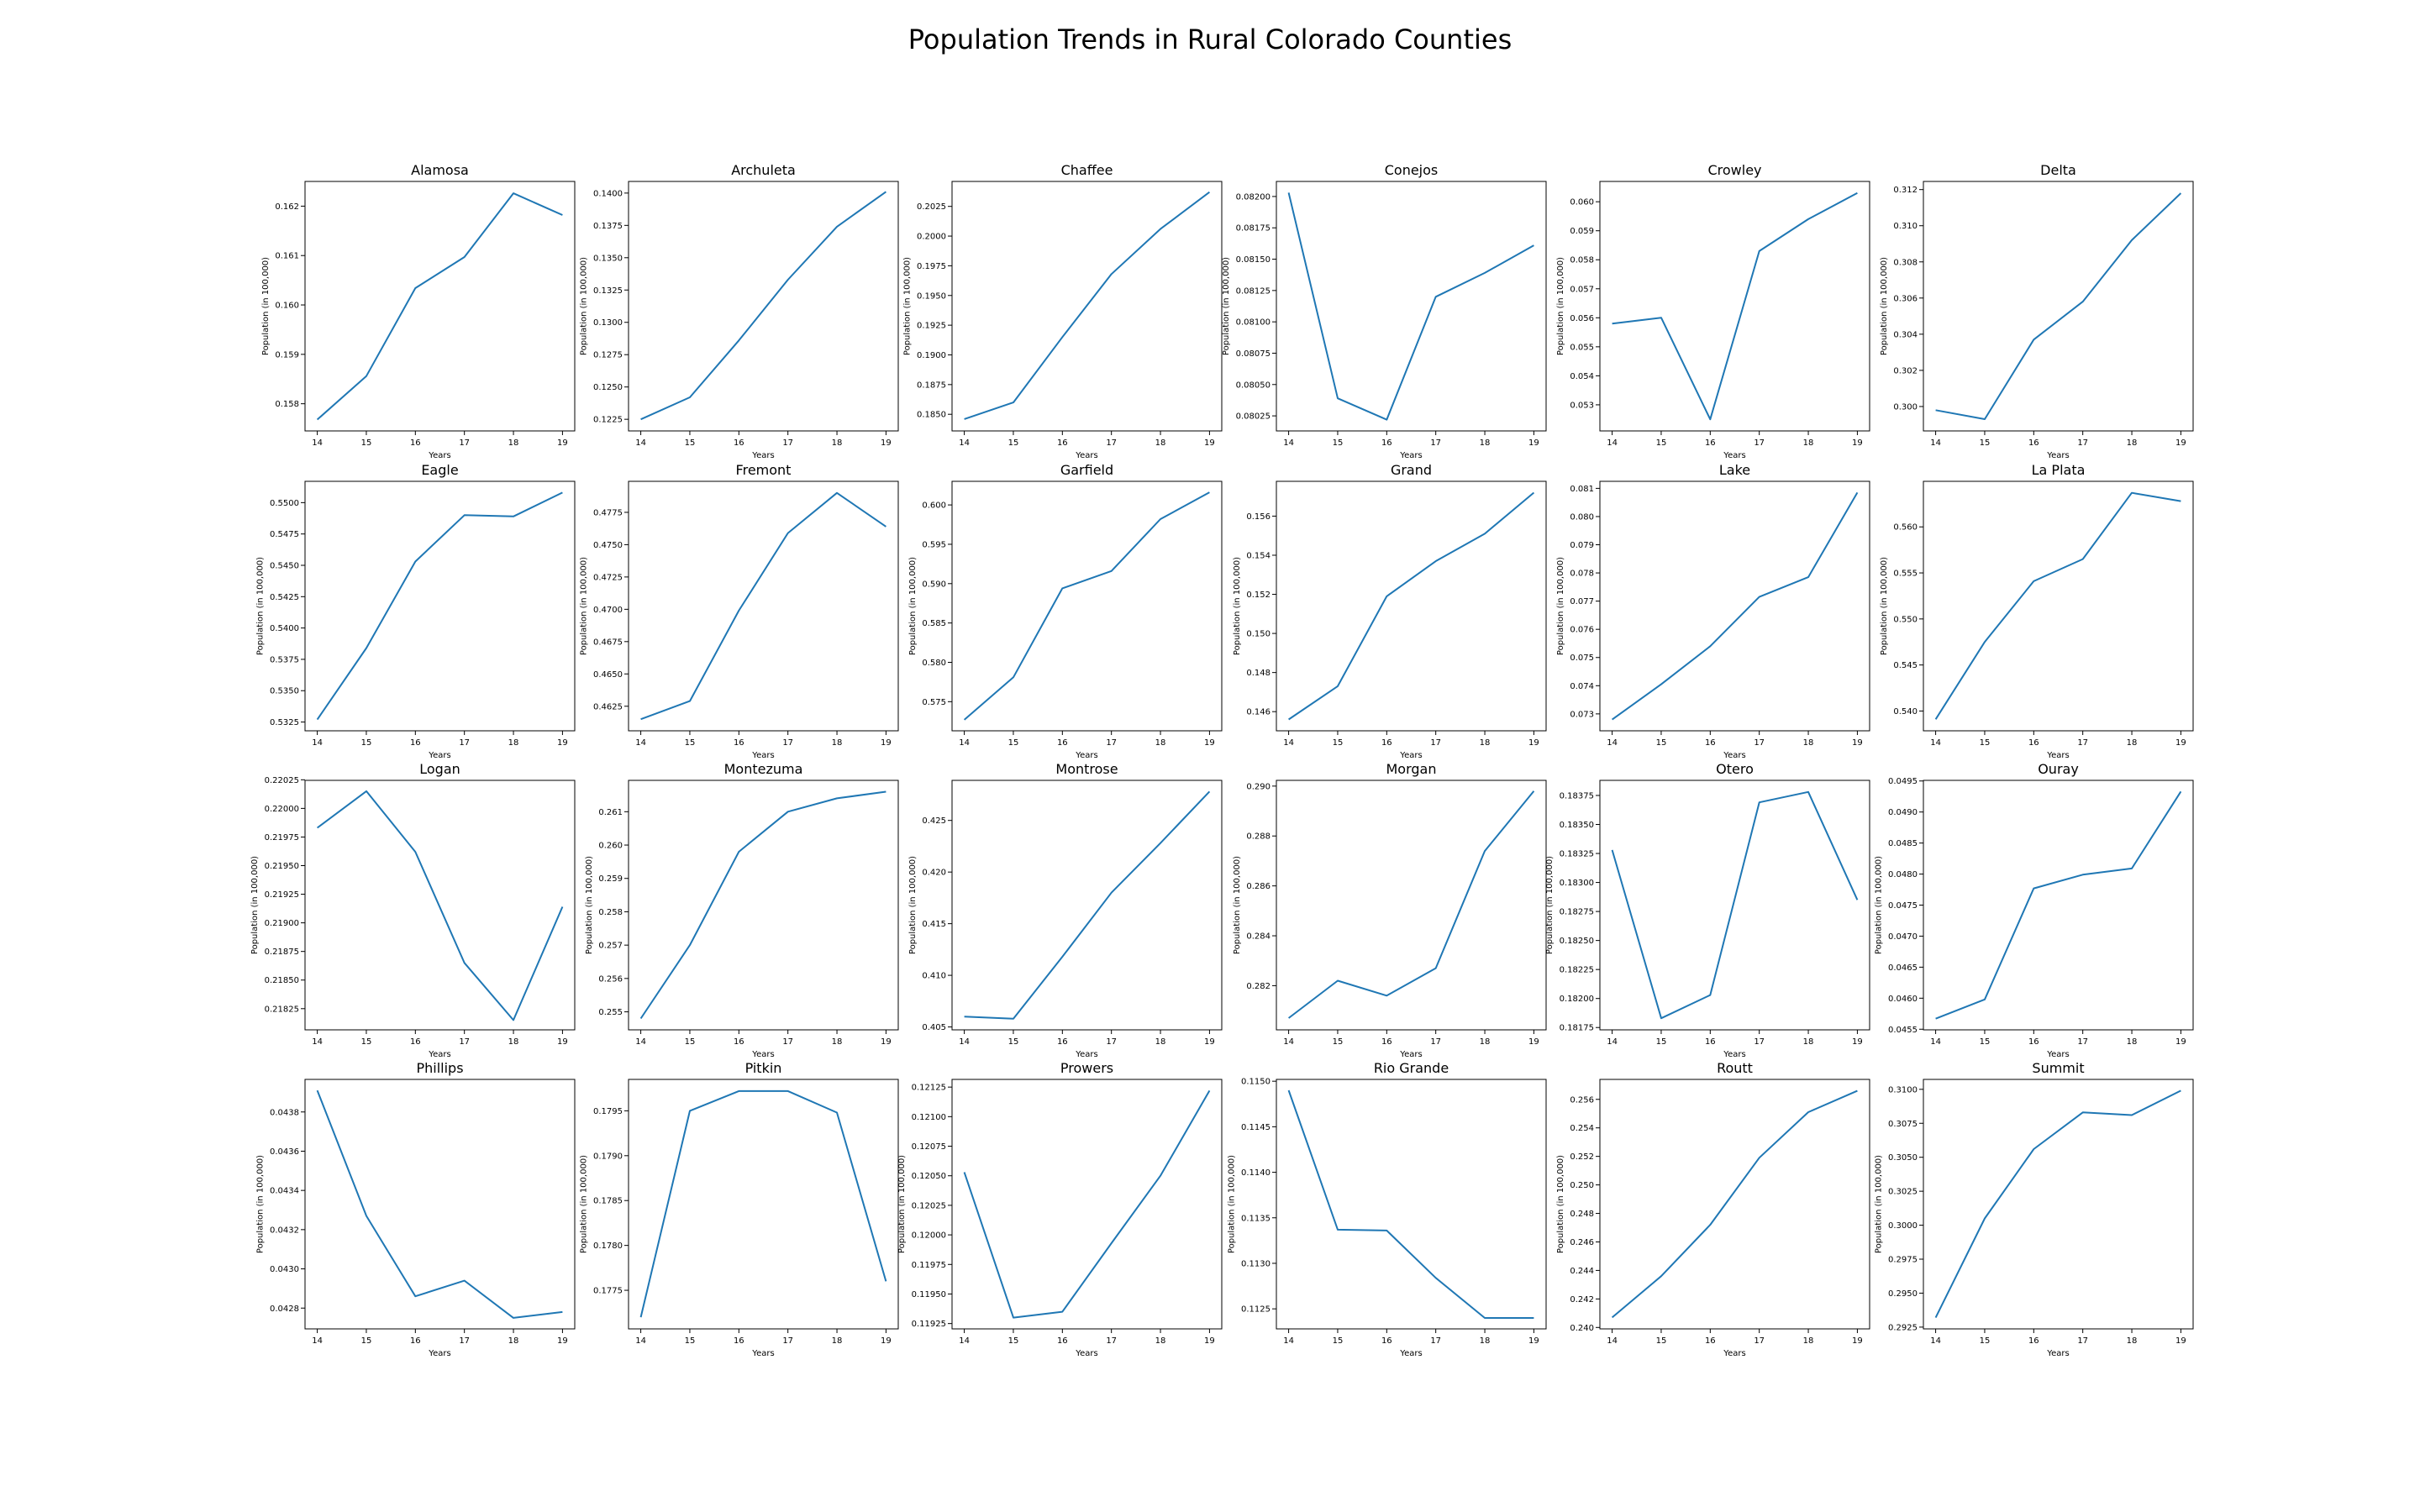 The width and height of the screenshot is (2420, 1512). I want to click on y-tick-label: 0.21975, so click(282, 838).